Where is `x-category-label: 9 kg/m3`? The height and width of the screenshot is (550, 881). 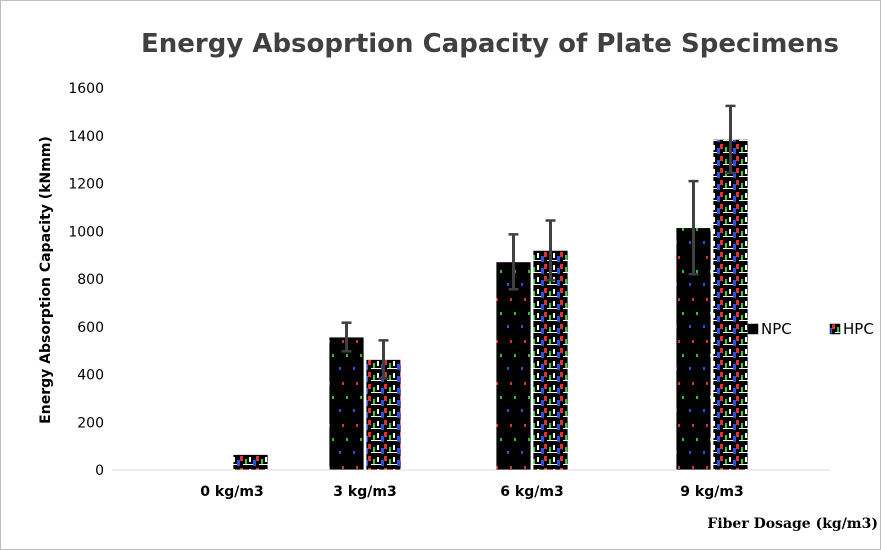 x-category-label: 9 kg/m3 is located at coordinates (711, 492).